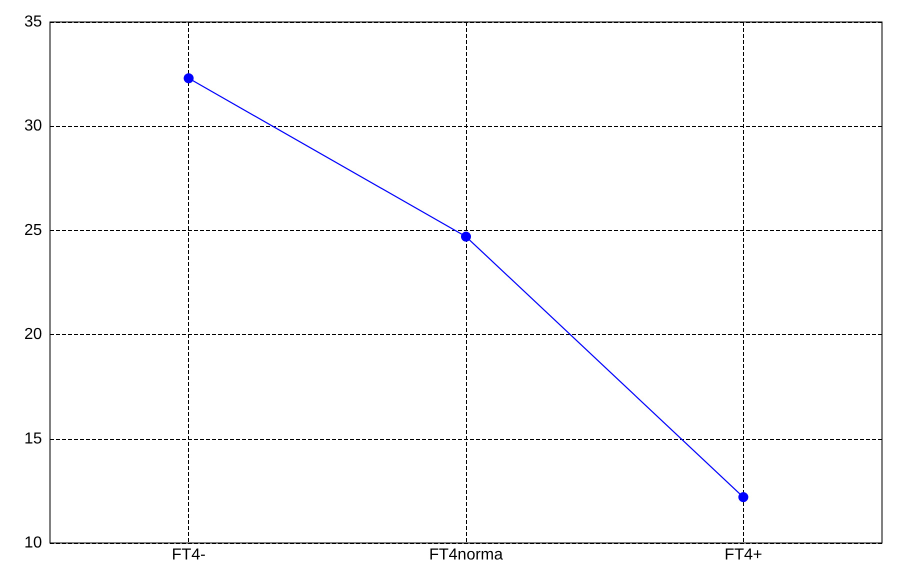 The height and width of the screenshot is (571, 898). What do you see at coordinates (189, 555) in the screenshot?
I see `x-tick-label: FT4-` at bounding box center [189, 555].